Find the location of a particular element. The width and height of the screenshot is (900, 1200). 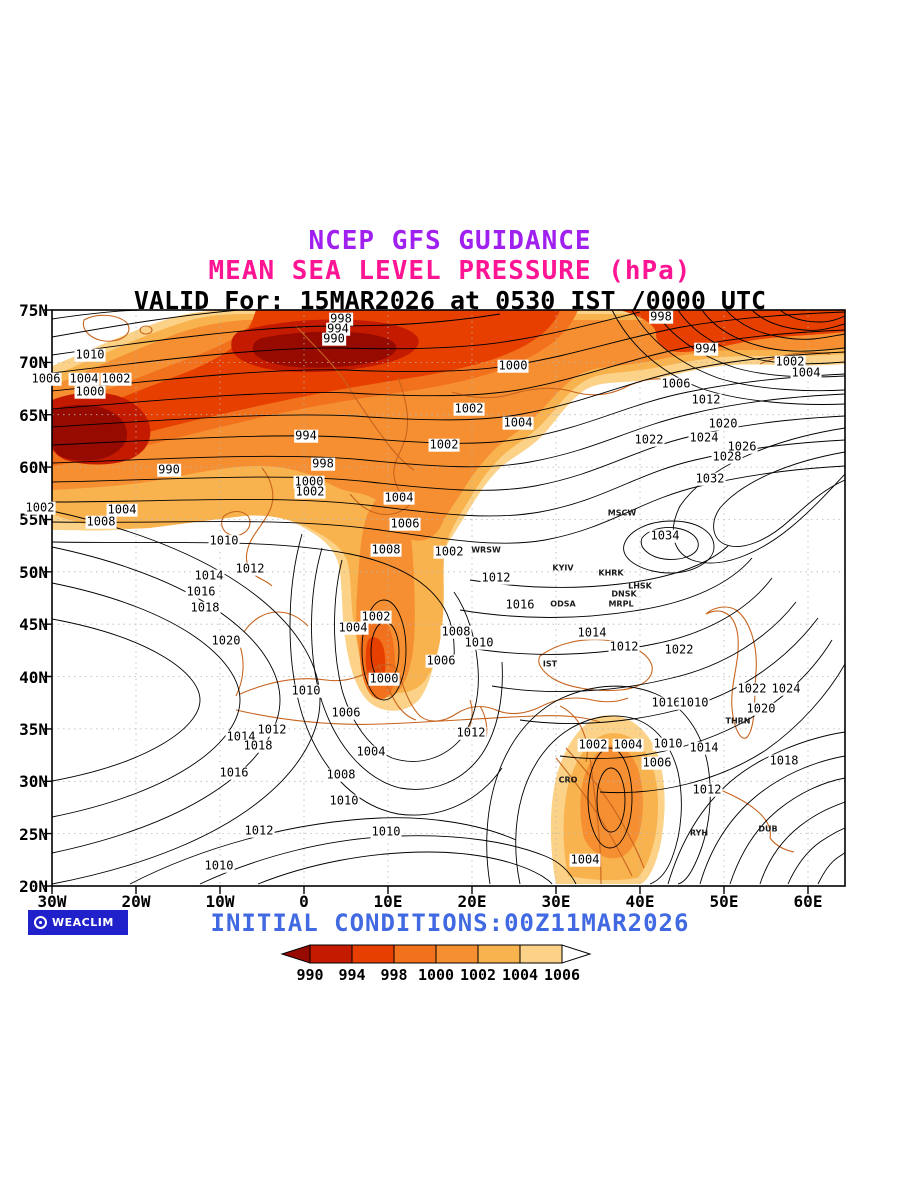

legend-value: 1004 is located at coordinates (520, 975).